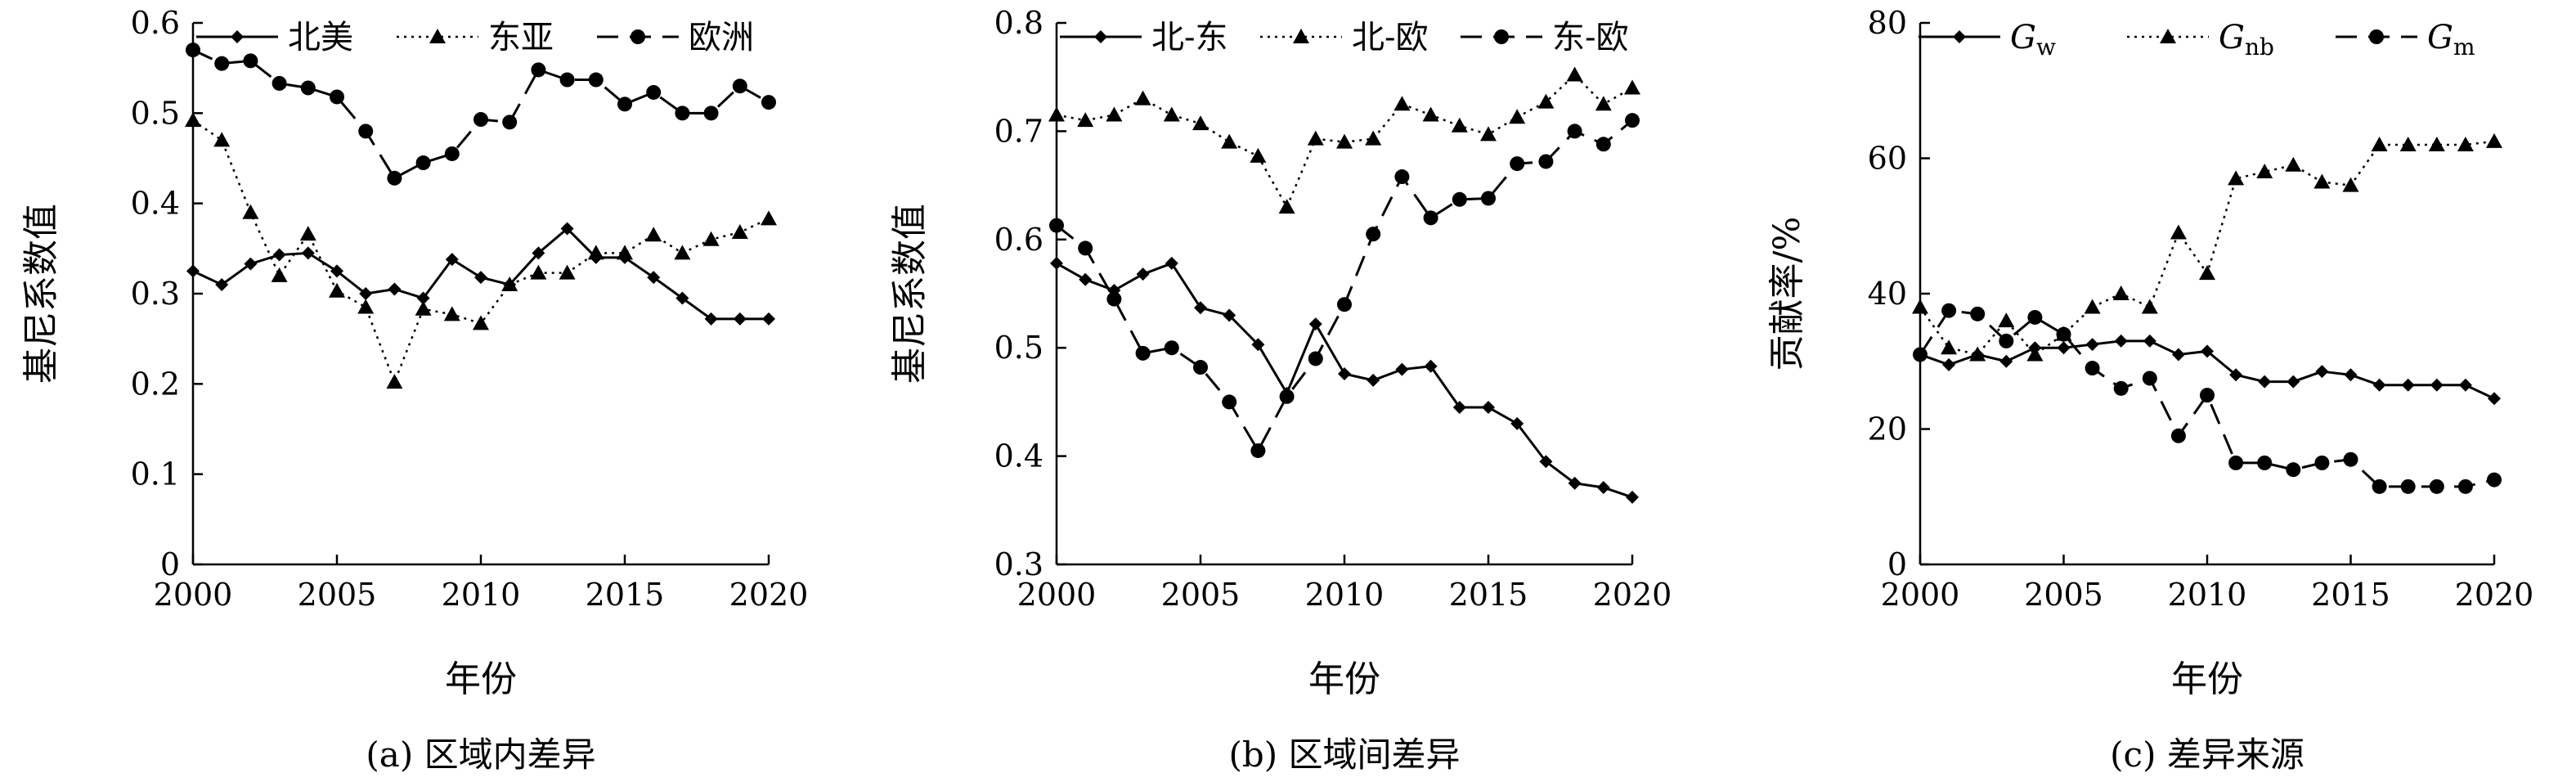 The width and height of the screenshot is (2576, 782). I want to click on y-axis-label: 基尼系数值, so click(41, 294).